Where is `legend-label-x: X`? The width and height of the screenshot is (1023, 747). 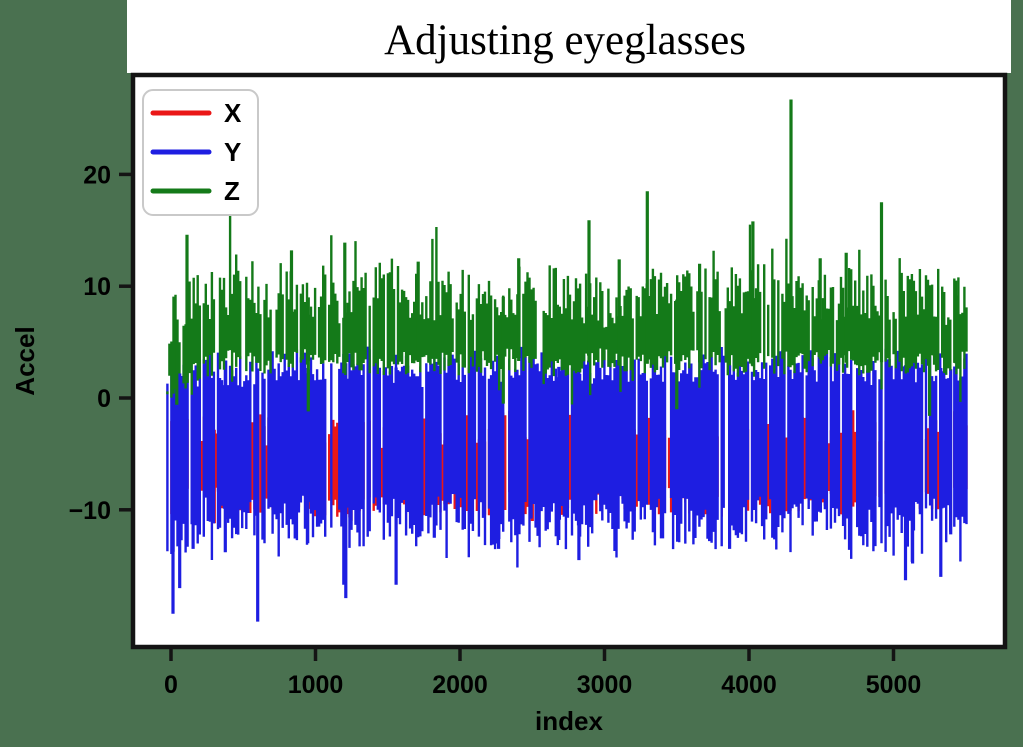
legend-label-x: X is located at coordinates (233, 113).